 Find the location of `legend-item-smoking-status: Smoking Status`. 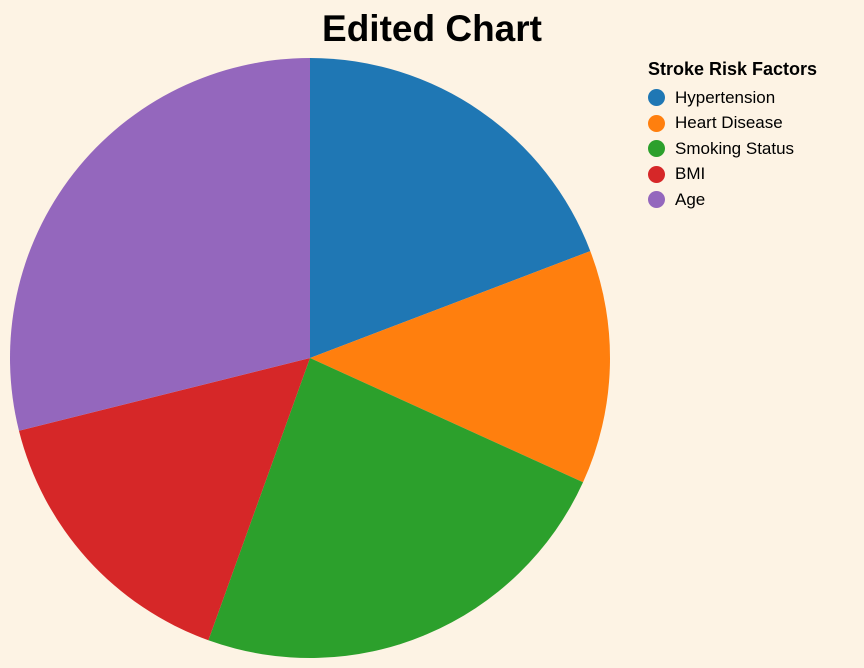

legend-item-smoking-status: Smoking Status is located at coordinates (732, 149).